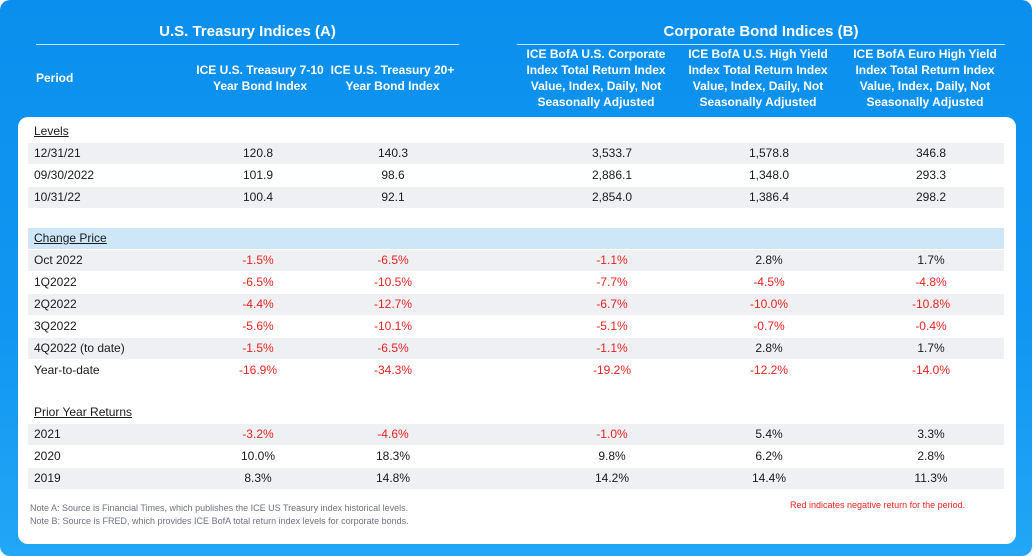  What do you see at coordinates (67, 370) in the screenshot?
I see `row-label: Year-to-date` at bounding box center [67, 370].